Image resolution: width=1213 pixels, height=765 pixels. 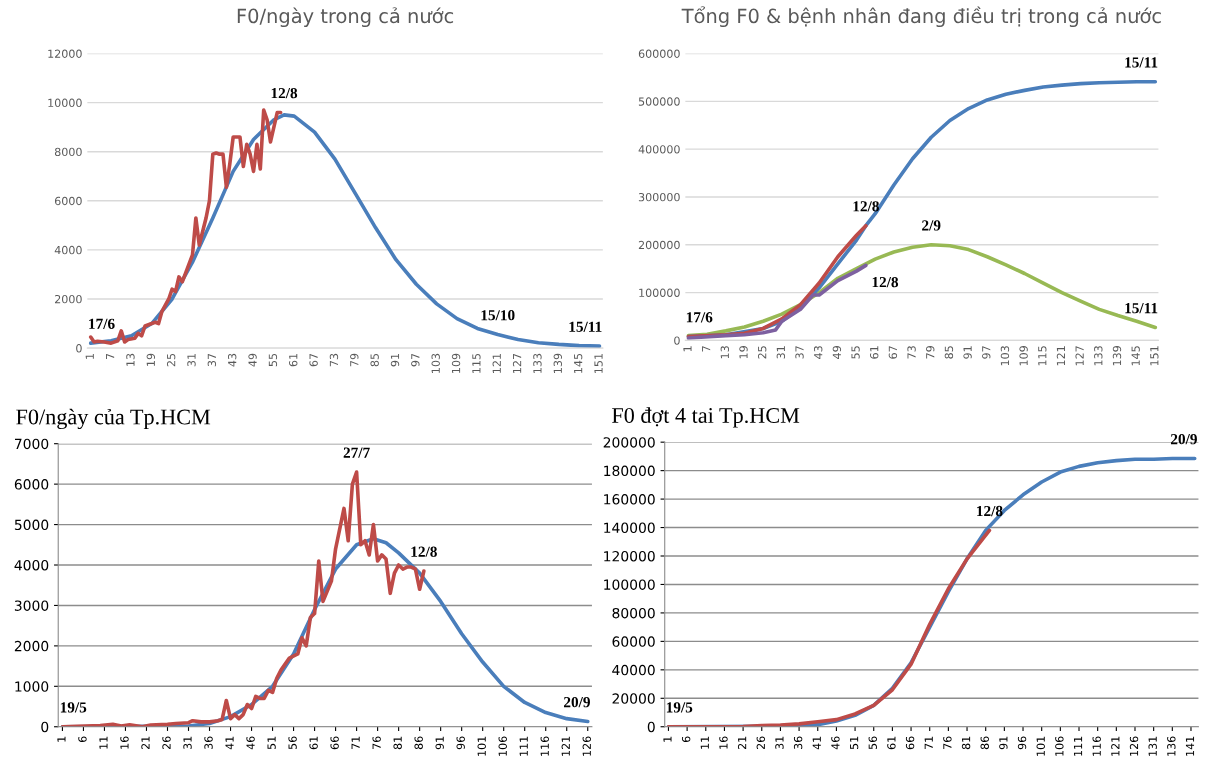 I want to click on x-tick-label: 26, so click(x=760, y=743).